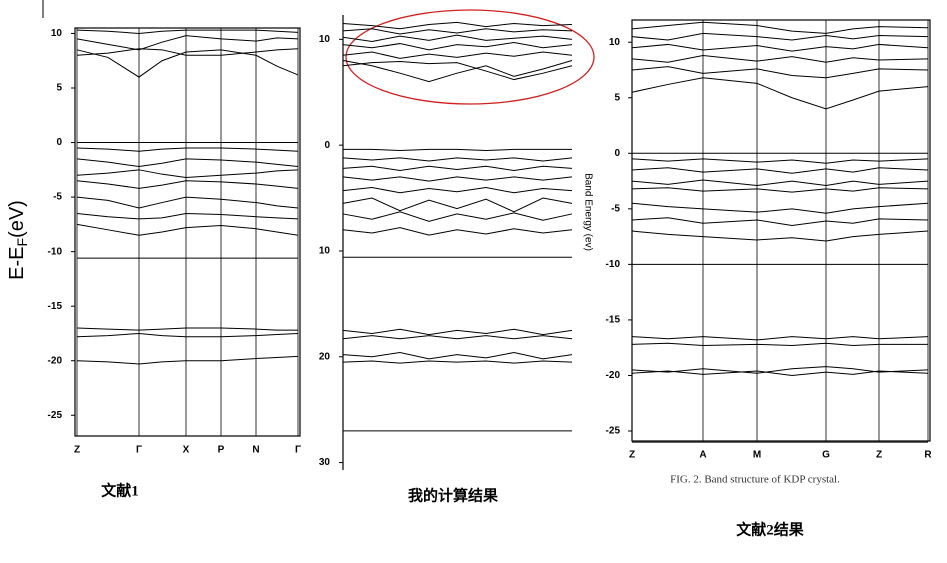  I want to click on x-tick-label: G, so click(826, 455).